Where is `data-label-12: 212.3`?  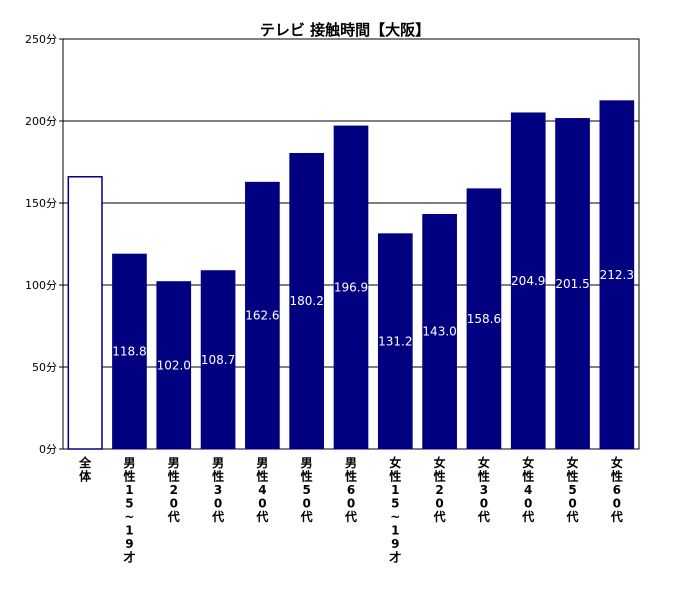
data-label-12: 212.3 is located at coordinates (617, 275).